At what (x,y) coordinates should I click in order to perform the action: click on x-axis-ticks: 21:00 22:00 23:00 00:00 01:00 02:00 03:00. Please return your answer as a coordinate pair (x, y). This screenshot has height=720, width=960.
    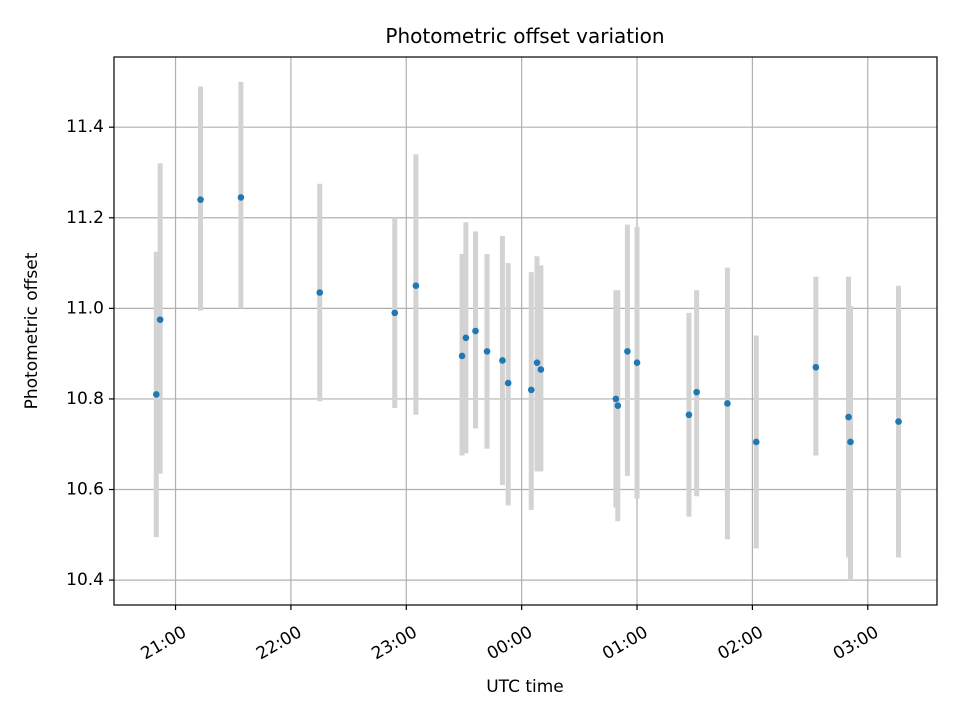
    Looking at the image, I should click on (510, 634).